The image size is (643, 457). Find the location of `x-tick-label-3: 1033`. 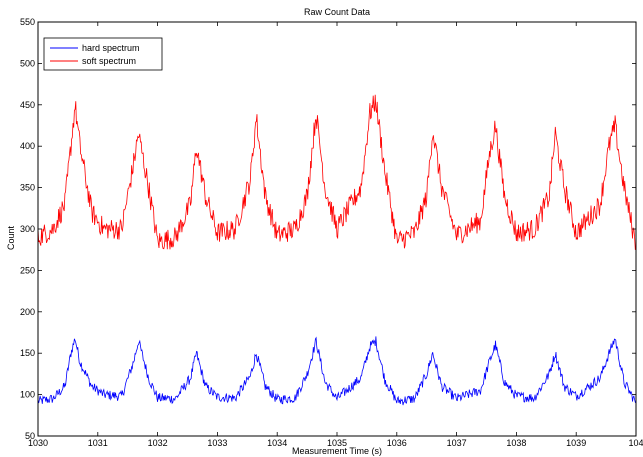

x-tick-label-3: 1033 is located at coordinates (217, 443).